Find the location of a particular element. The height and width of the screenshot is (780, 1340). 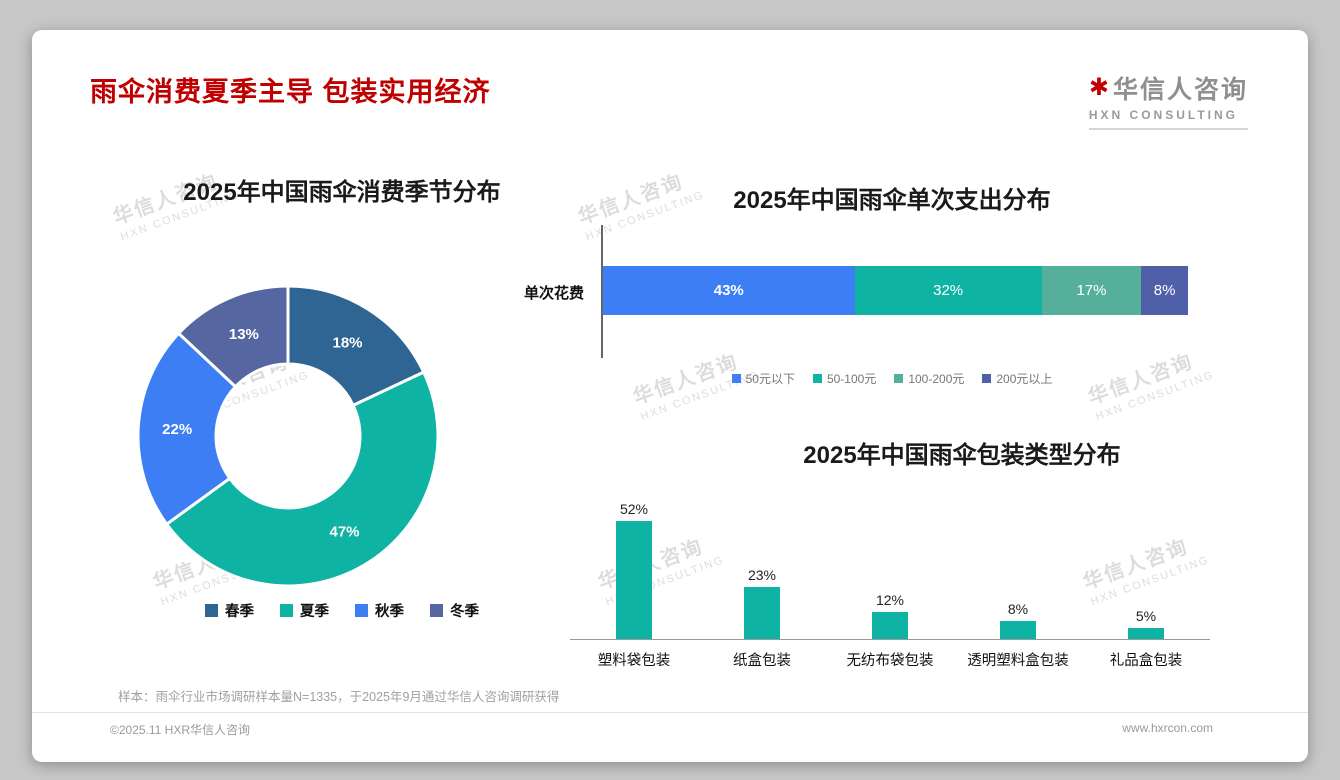

bar-column-无纺布袋包装: 12% is located at coordinates (890, 615).